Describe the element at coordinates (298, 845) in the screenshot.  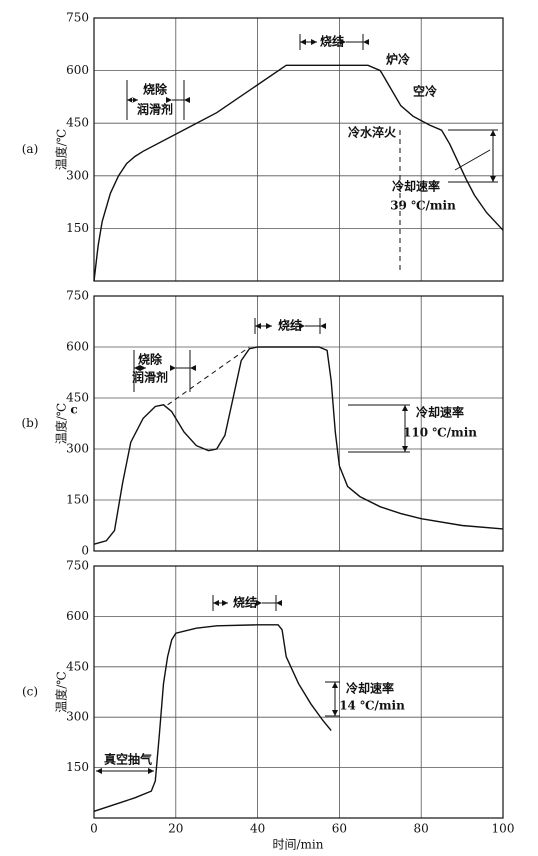
I see `x-axis-label: 时间/min` at that location.